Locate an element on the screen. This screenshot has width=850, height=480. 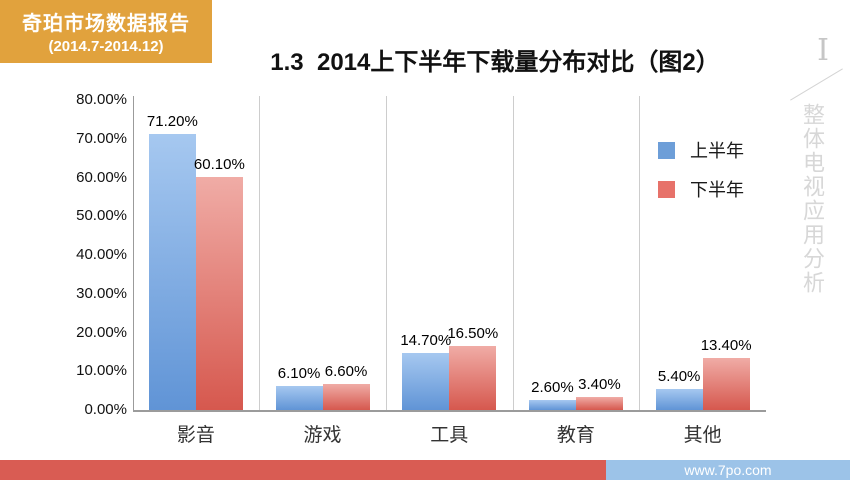
bar-下半年-工具 is located at coordinates (473, 378).